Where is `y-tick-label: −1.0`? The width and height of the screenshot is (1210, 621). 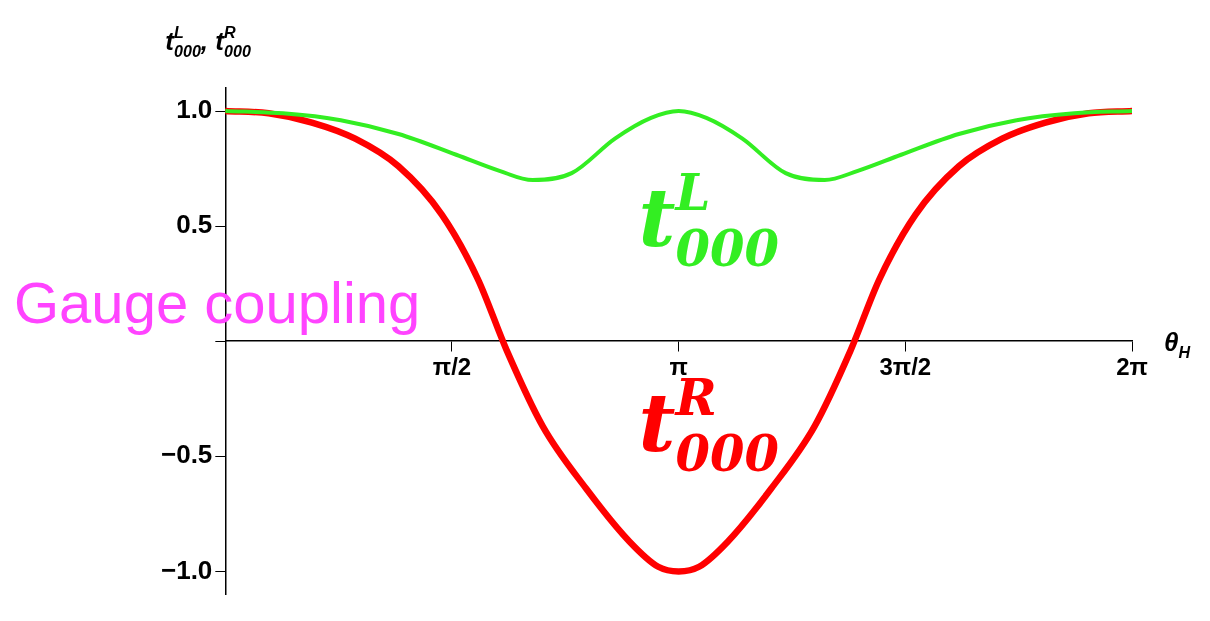 y-tick-label: −1.0 is located at coordinates (187, 569).